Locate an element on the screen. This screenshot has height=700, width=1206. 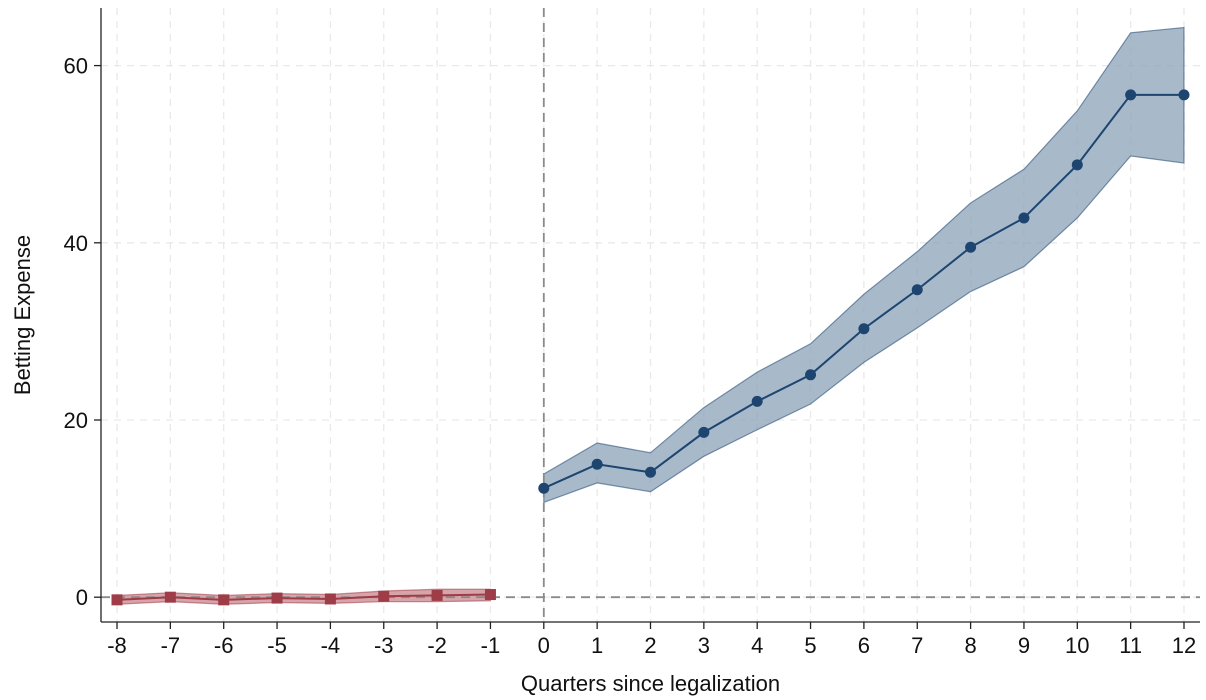
x-tick-label: -5 is located at coordinates (277, 645).